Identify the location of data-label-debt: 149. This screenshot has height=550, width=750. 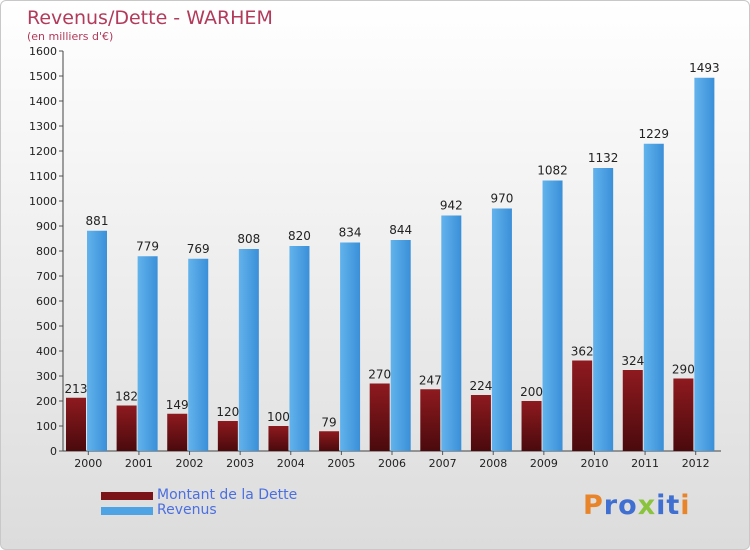
(177, 405).